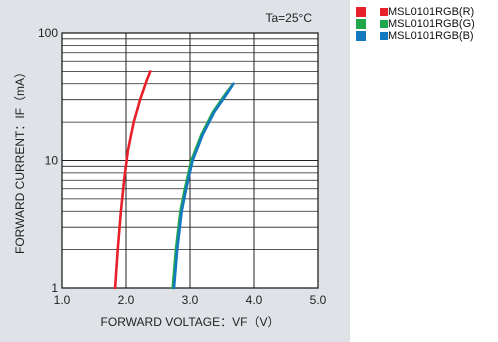  I want to click on x-tick-label: 4.0, so click(254, 300).